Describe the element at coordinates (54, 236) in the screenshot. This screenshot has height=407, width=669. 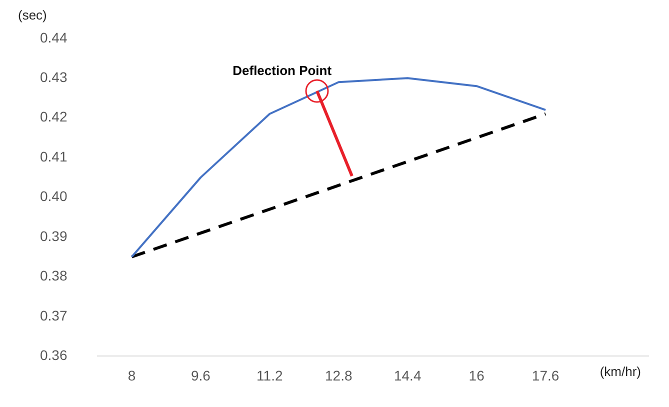
I see `y-tick-label: 0.39` at that location.